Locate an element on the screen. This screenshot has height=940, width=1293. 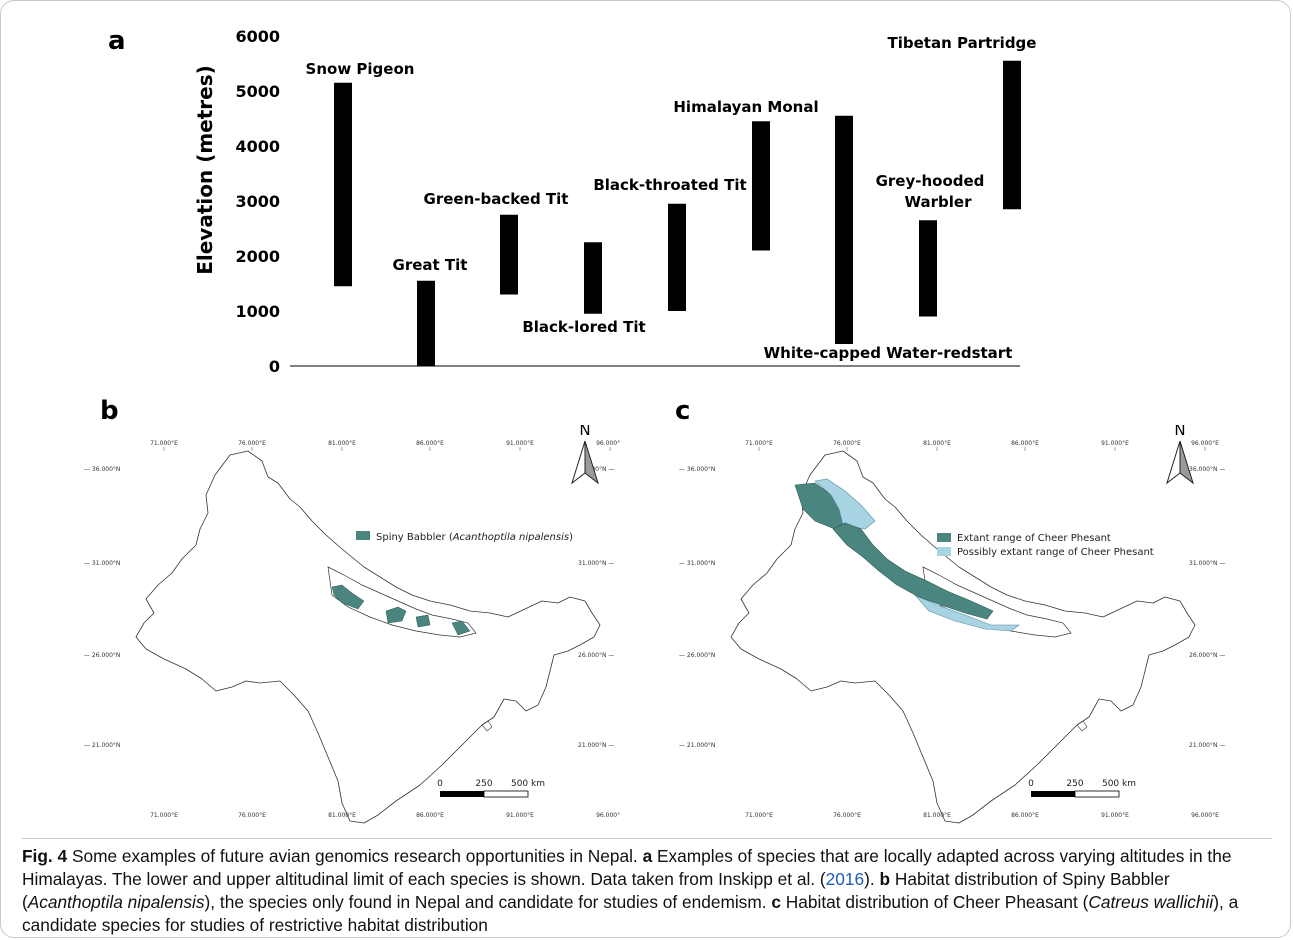
bar-label: Black-lored Tit is located at coordinates (583, 327).